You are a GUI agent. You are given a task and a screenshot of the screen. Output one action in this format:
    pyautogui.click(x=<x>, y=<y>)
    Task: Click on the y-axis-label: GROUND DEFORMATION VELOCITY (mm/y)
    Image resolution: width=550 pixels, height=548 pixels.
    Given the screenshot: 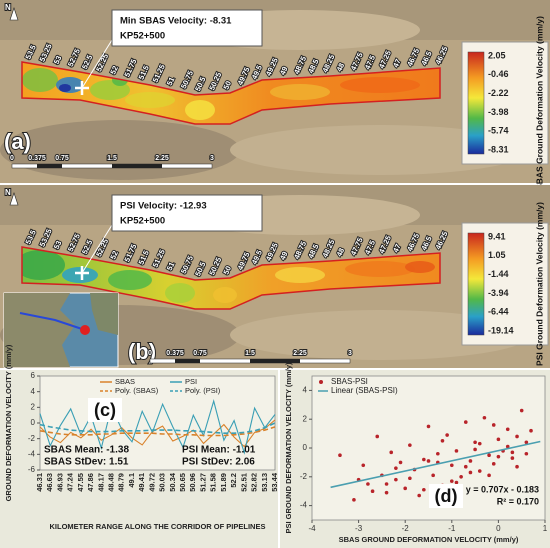 What is the action you would take?
    pyautogui.click(x=8, y=422)
    